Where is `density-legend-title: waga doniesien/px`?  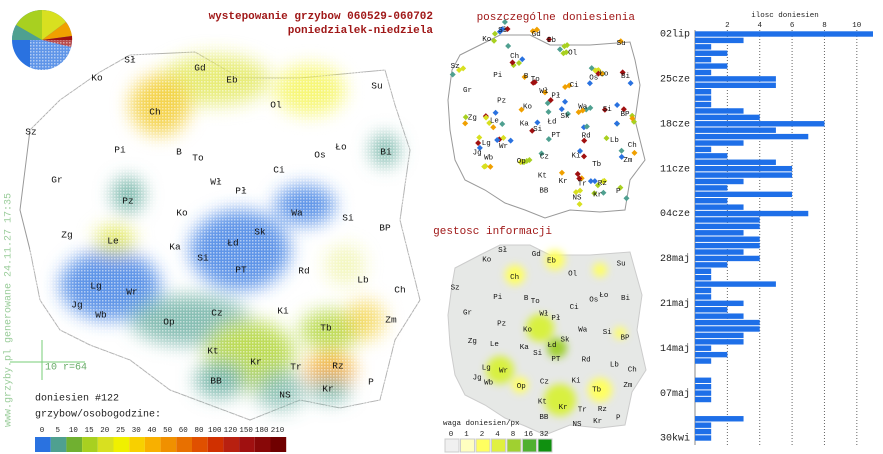
density-legend-title: waga doniesien/px is located at coordinates (481, 424).